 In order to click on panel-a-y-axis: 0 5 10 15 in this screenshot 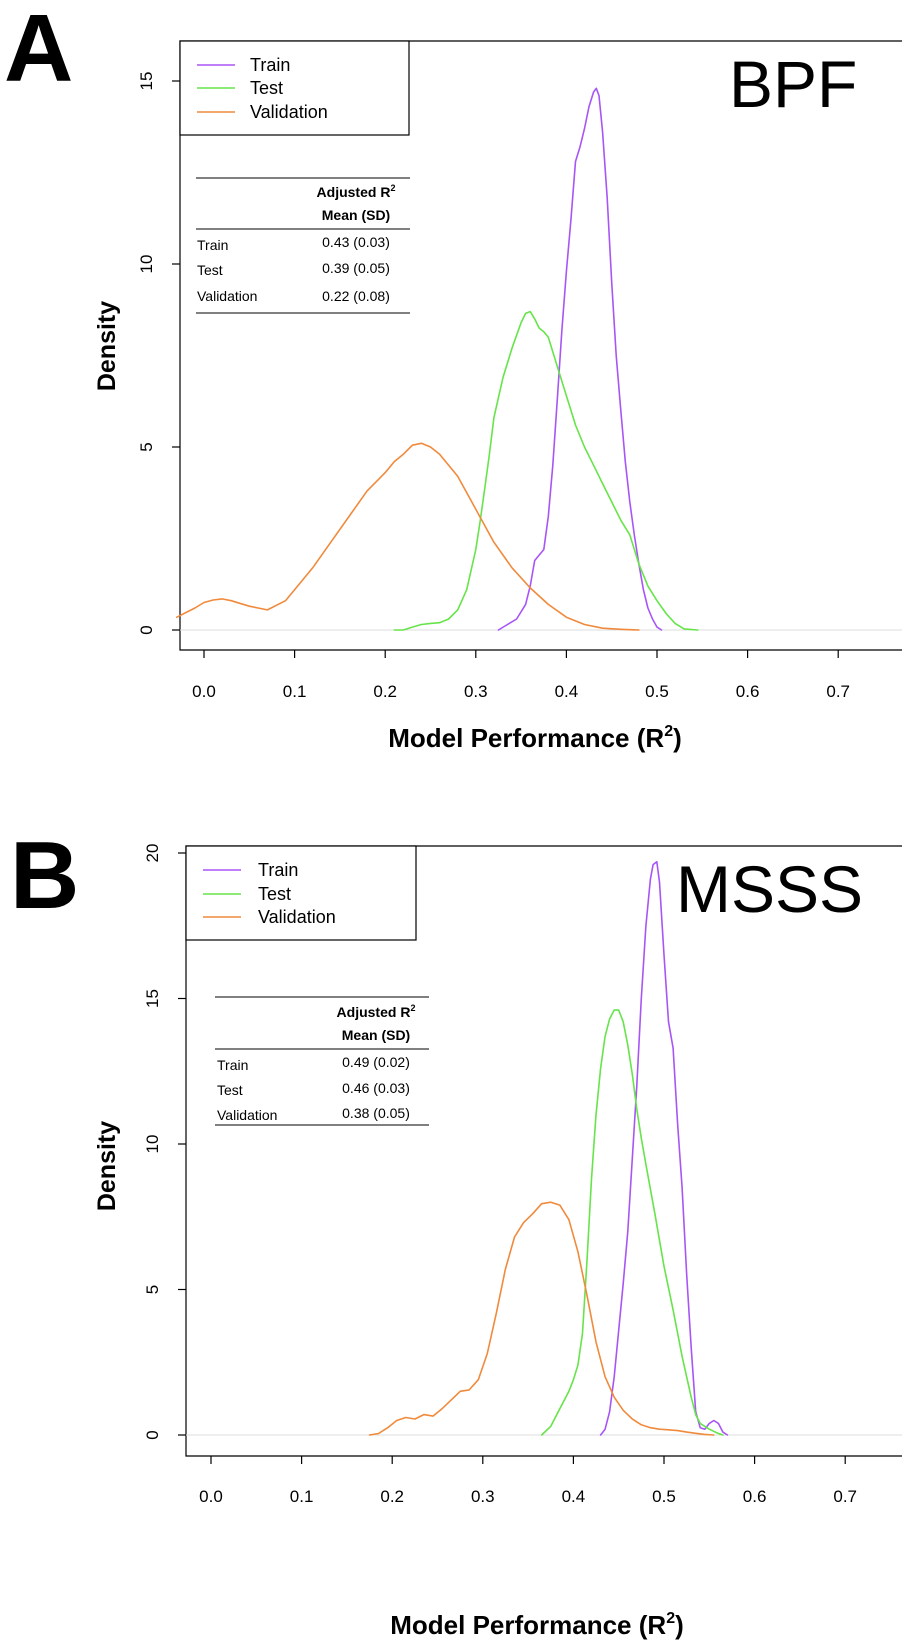, I will do `click(158, 353)`.